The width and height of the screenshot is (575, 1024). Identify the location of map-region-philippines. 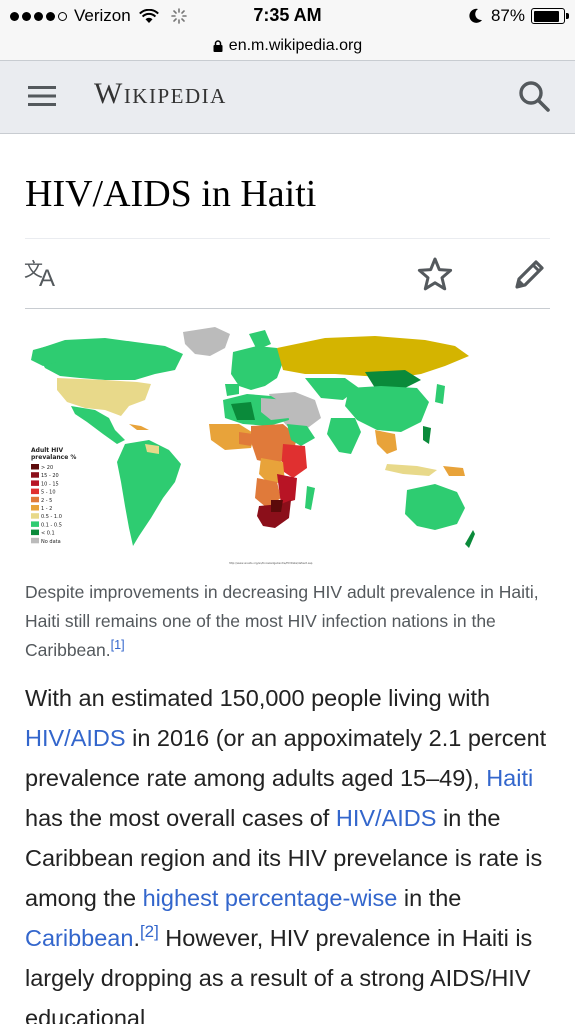
(427, 435).